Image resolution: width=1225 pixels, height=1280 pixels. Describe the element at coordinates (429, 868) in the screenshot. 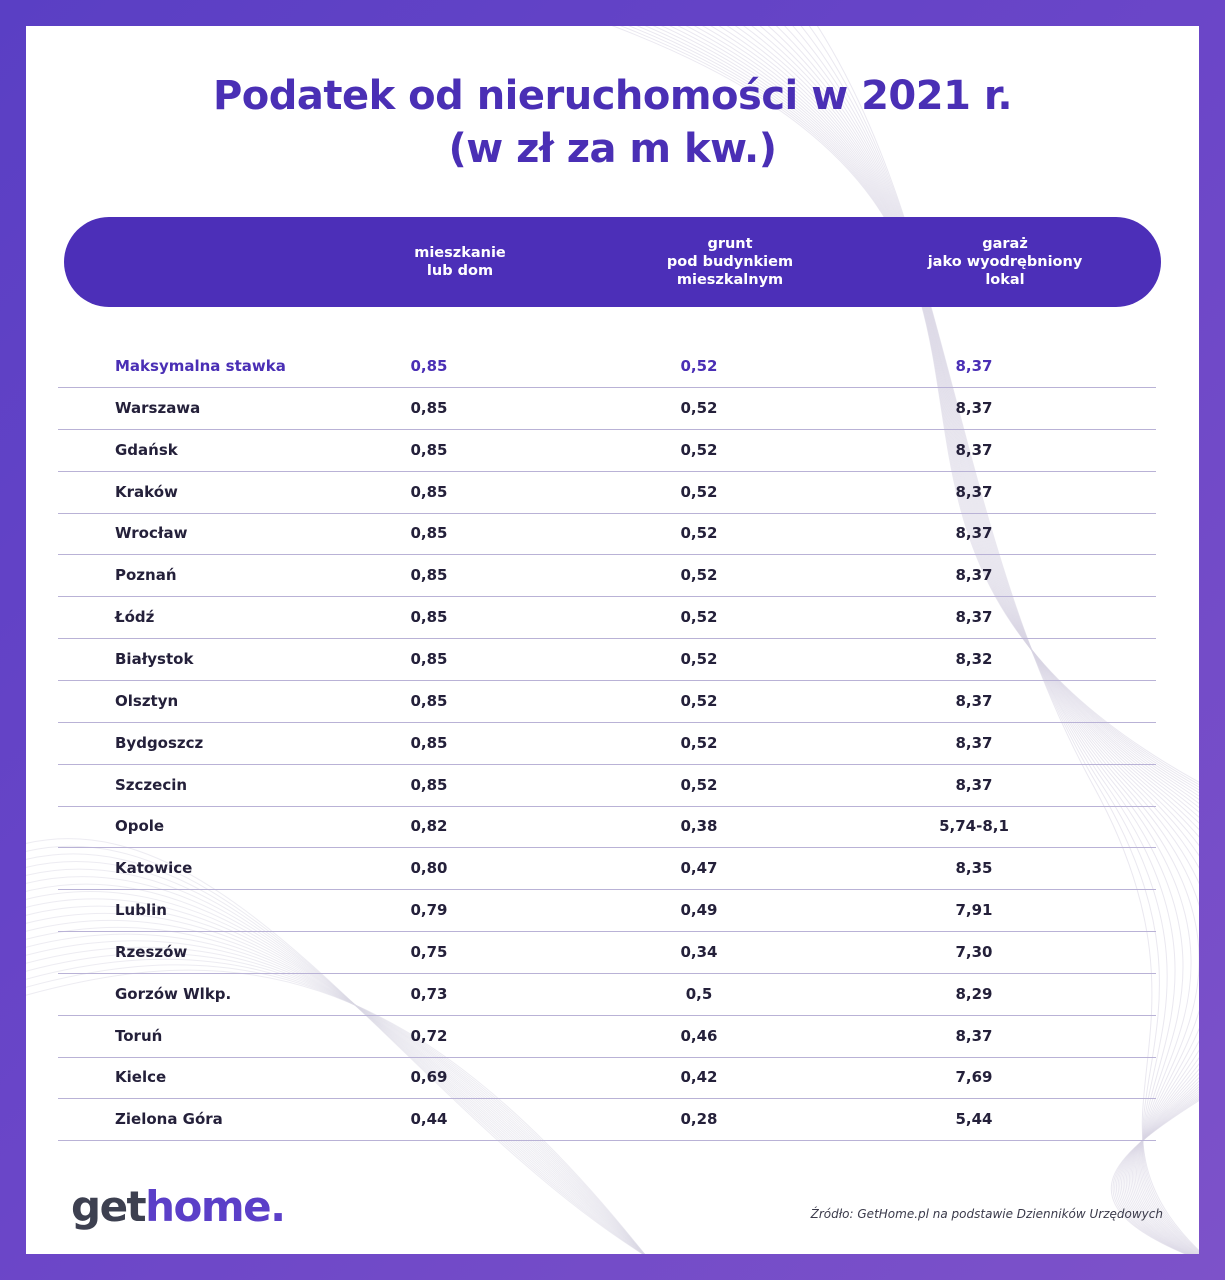

I see `row-value: 0,80` at that location.